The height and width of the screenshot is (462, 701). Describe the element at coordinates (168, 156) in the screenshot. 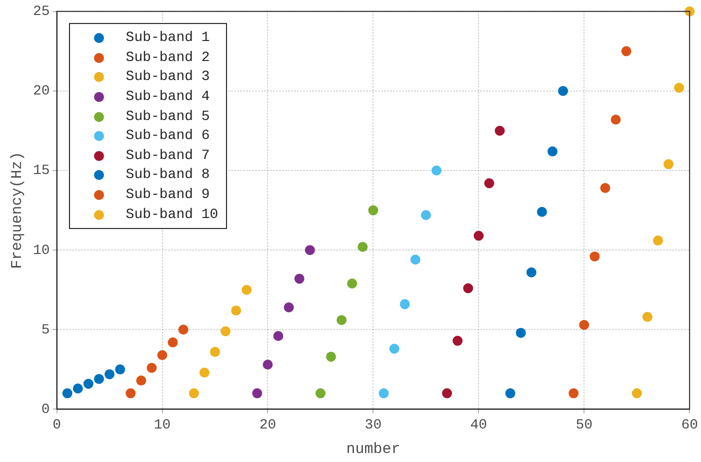

I see `legend-label: Sub-band 7` at that location.